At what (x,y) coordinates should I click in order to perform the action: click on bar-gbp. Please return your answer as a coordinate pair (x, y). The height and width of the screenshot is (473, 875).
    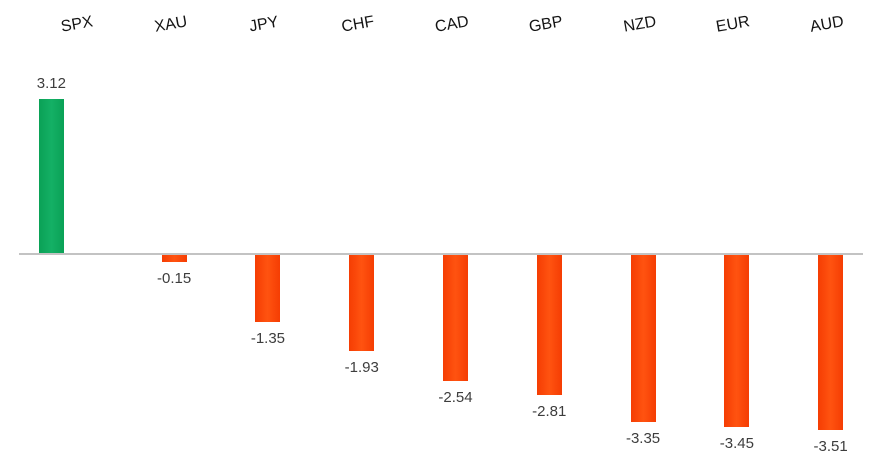
    Looking at the image, I should click on (549, 325).